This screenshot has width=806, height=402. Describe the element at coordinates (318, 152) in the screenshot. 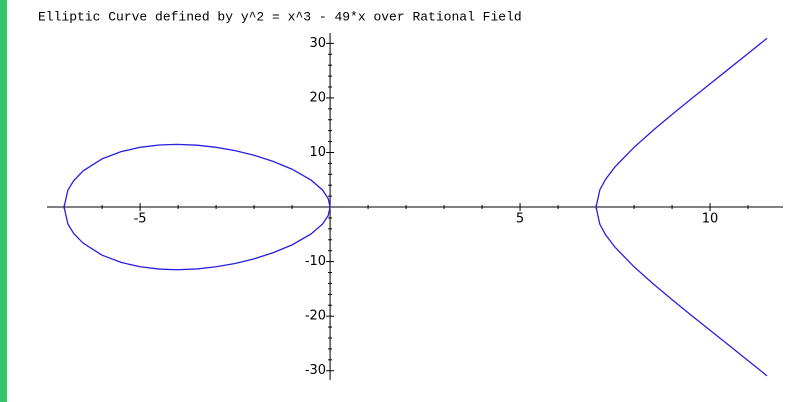

I see `y-tick-label: 10` at that location.